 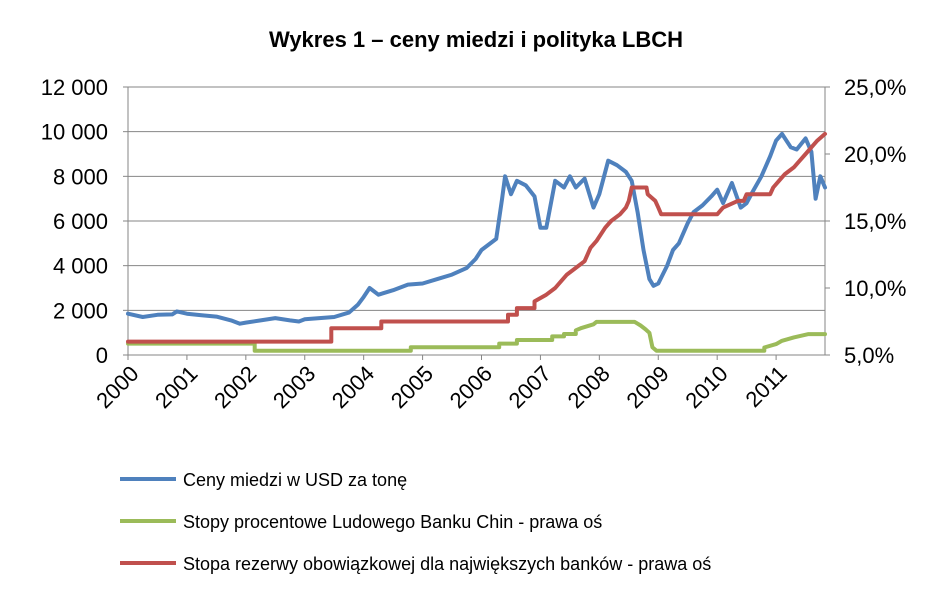 I want to click on x-axis-tick-label: 2003, so click(x=294, y=387).